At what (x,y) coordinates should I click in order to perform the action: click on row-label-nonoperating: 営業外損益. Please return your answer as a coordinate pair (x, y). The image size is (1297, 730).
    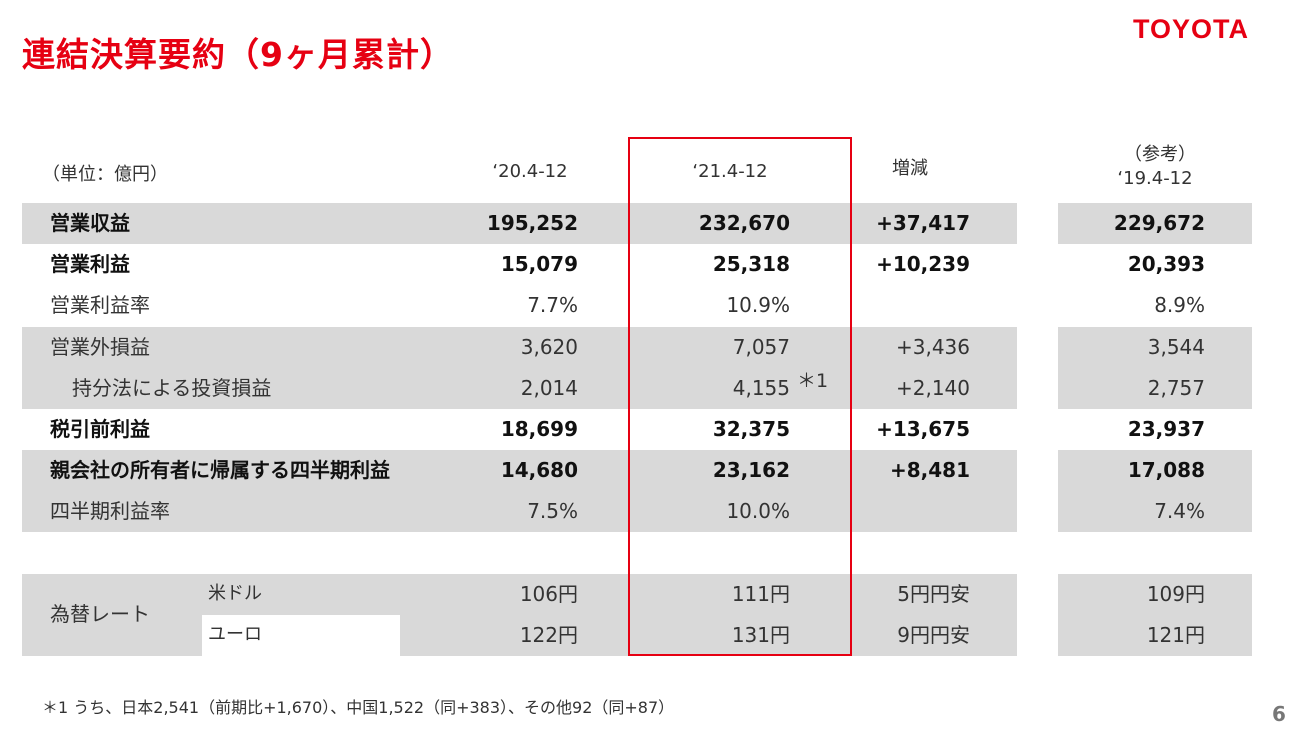
    Looking at the image, I should click on (100, 347).